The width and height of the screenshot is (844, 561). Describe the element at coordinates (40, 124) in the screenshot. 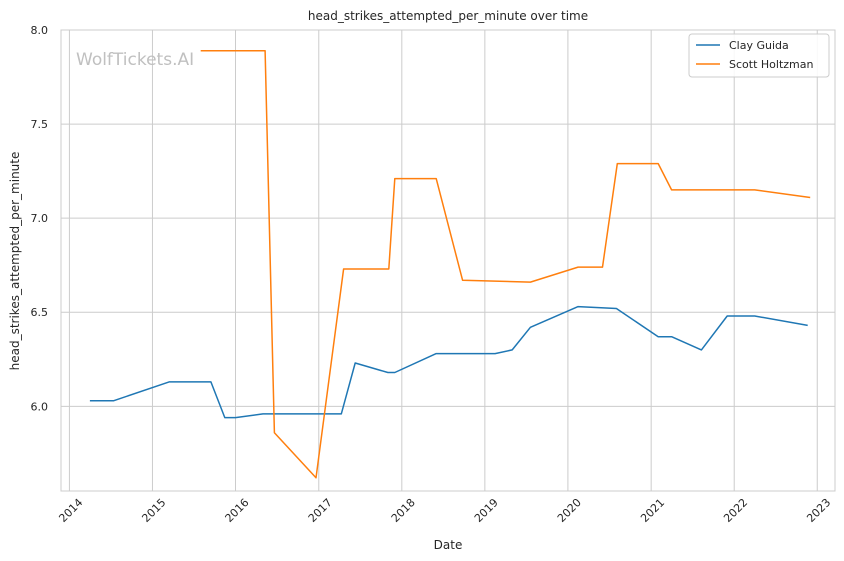

I see `y-tick-label-7.5: 7.5` at that location.